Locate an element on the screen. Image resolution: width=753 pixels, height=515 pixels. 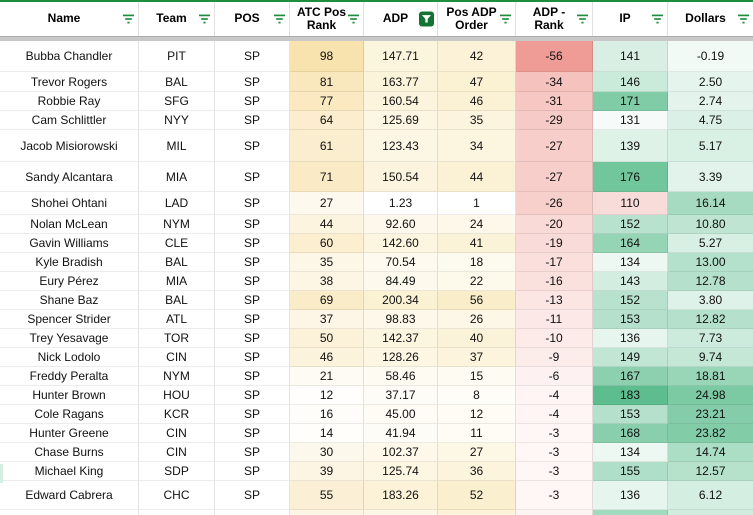
cell-diff: -13 is located at coordinates (554, 300).